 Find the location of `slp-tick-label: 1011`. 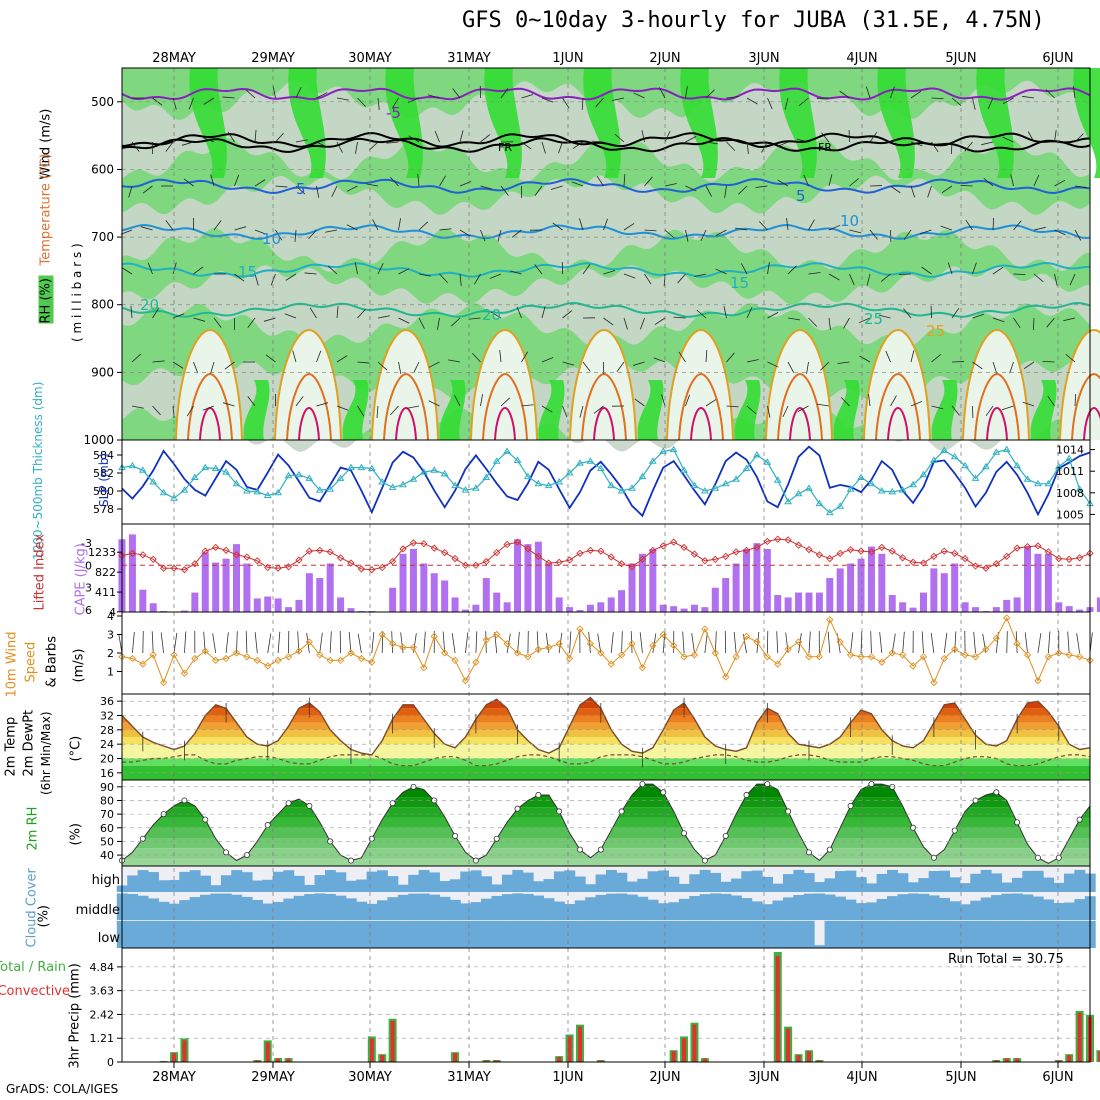

slp-tick-label: 1011 is located at coordinates (1070, 471).